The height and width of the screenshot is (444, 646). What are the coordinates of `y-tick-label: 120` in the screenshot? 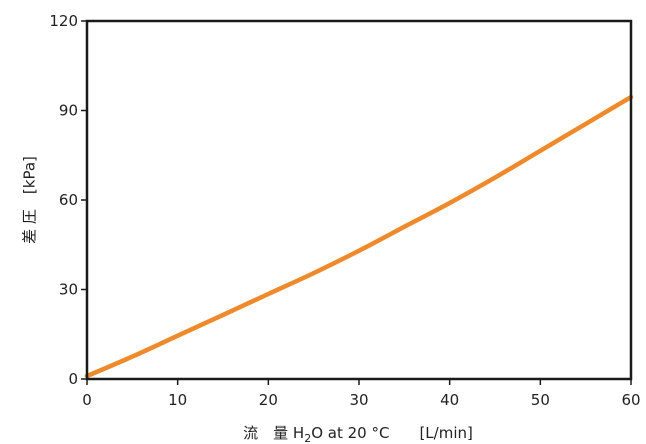 It's located at (63, 21).